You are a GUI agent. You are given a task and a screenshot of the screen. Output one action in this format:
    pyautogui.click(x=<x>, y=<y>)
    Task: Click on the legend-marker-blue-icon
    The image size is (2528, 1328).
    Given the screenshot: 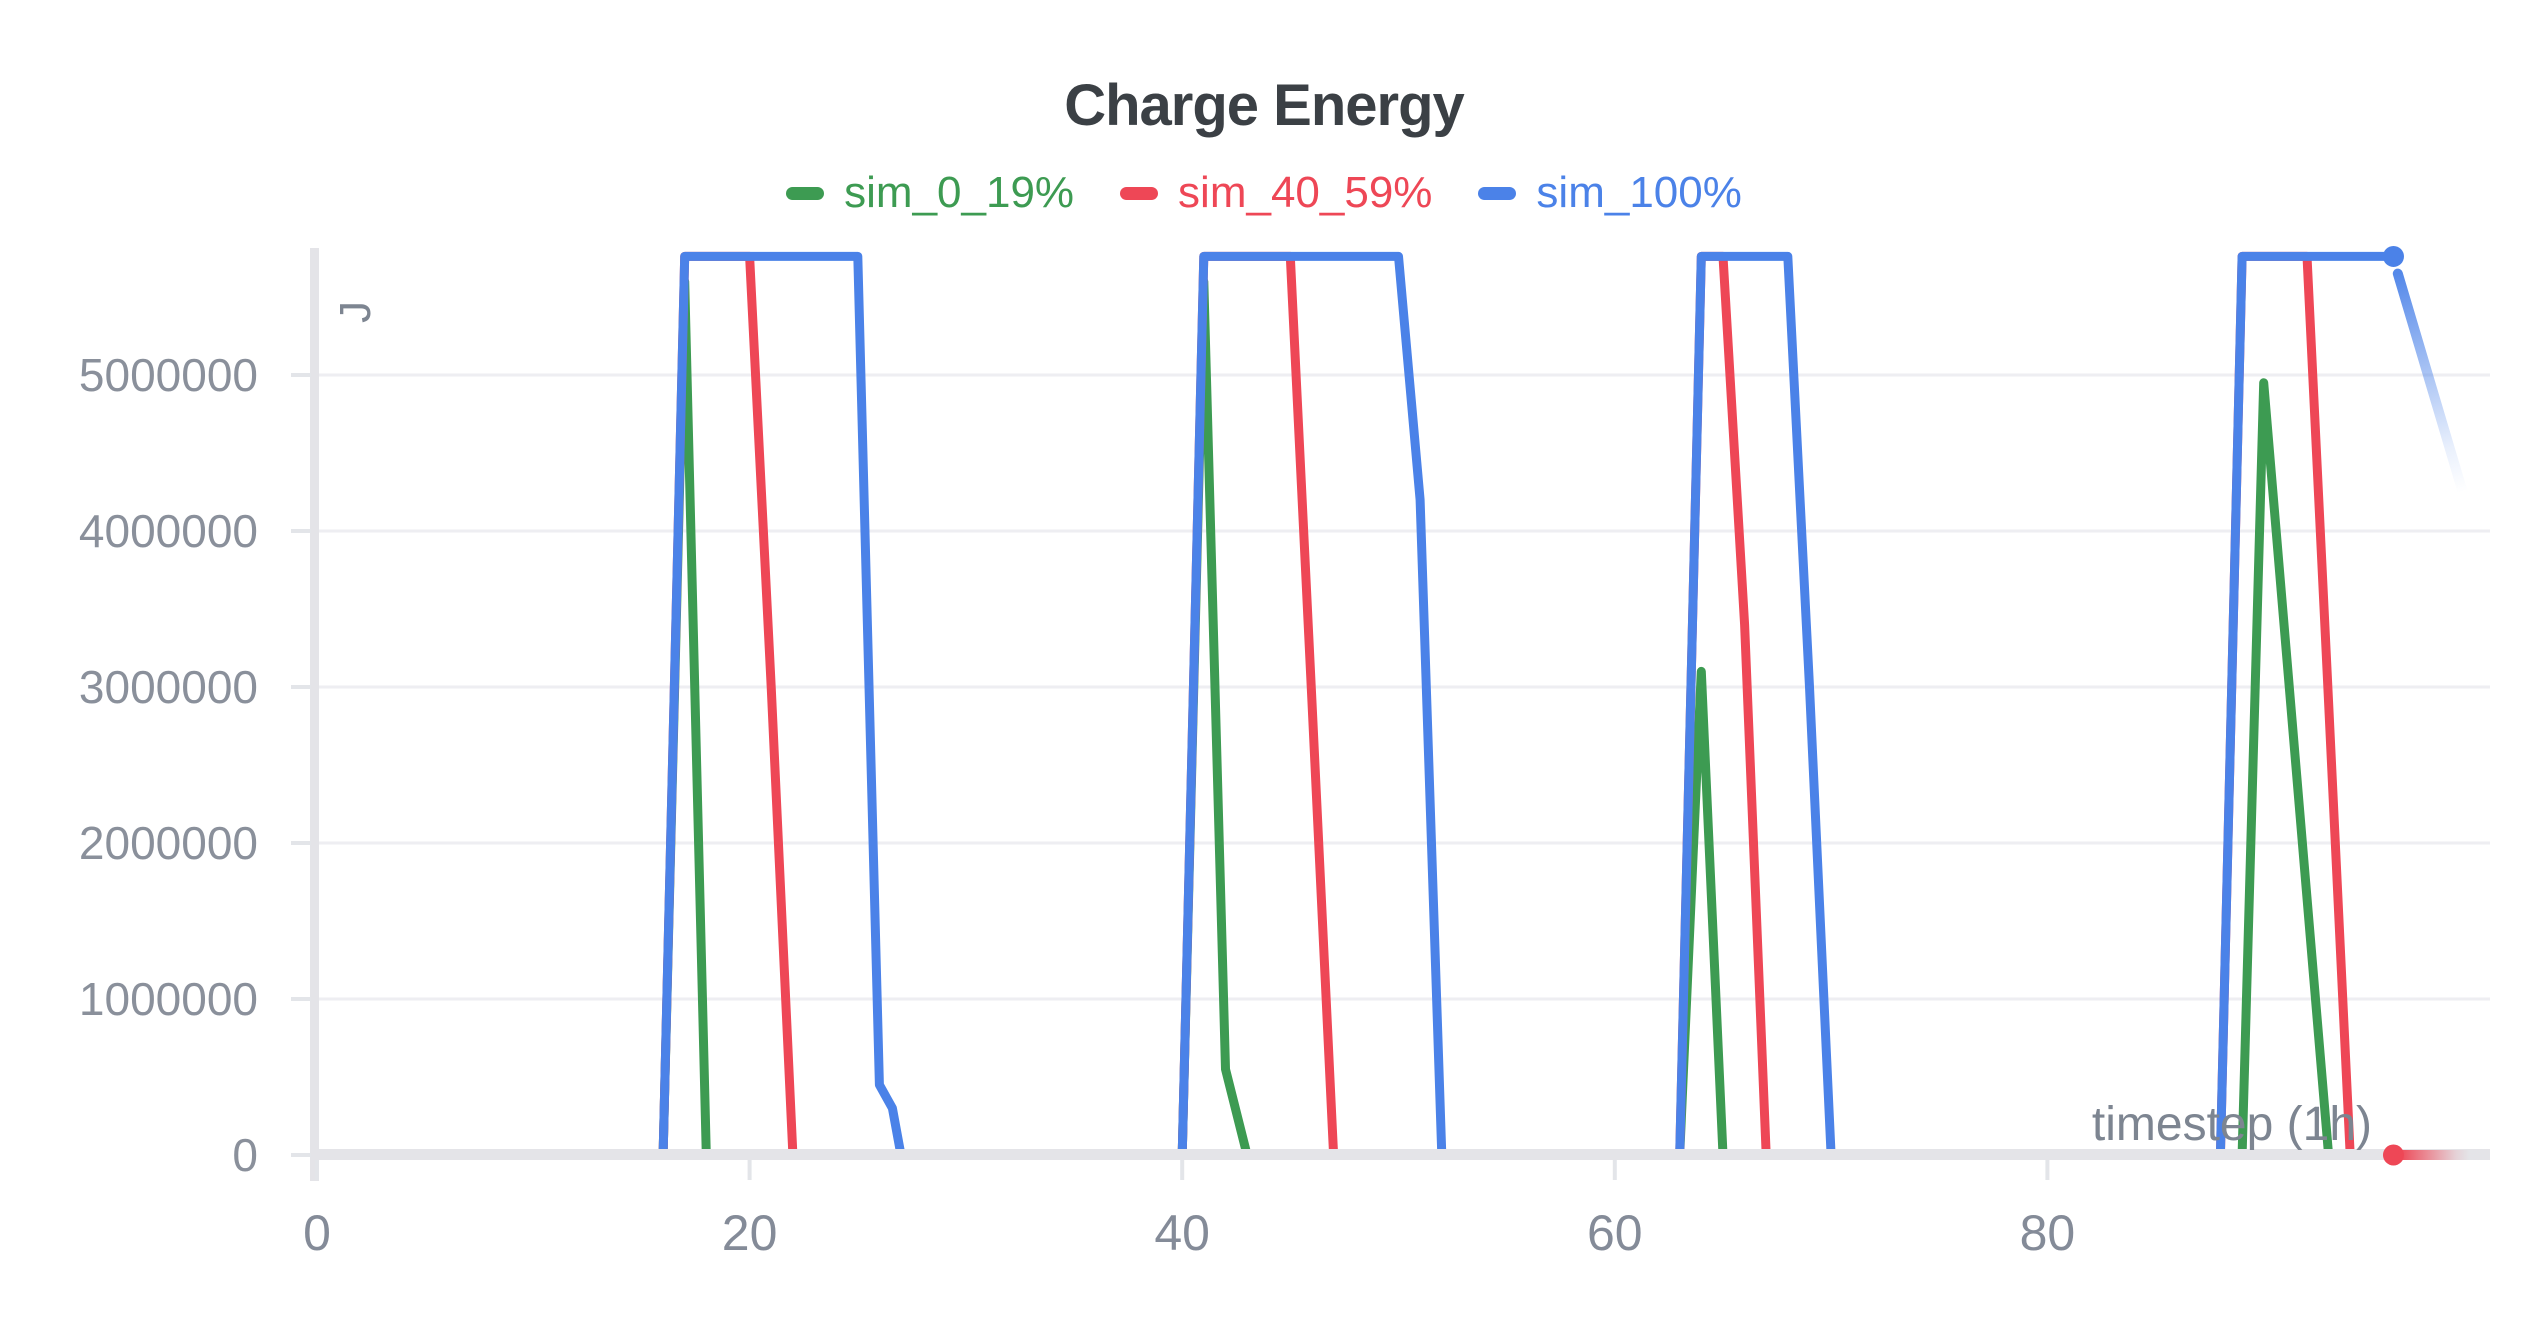 What is the action you would take?
    pyautogui.click(x=1497, y=193)
    